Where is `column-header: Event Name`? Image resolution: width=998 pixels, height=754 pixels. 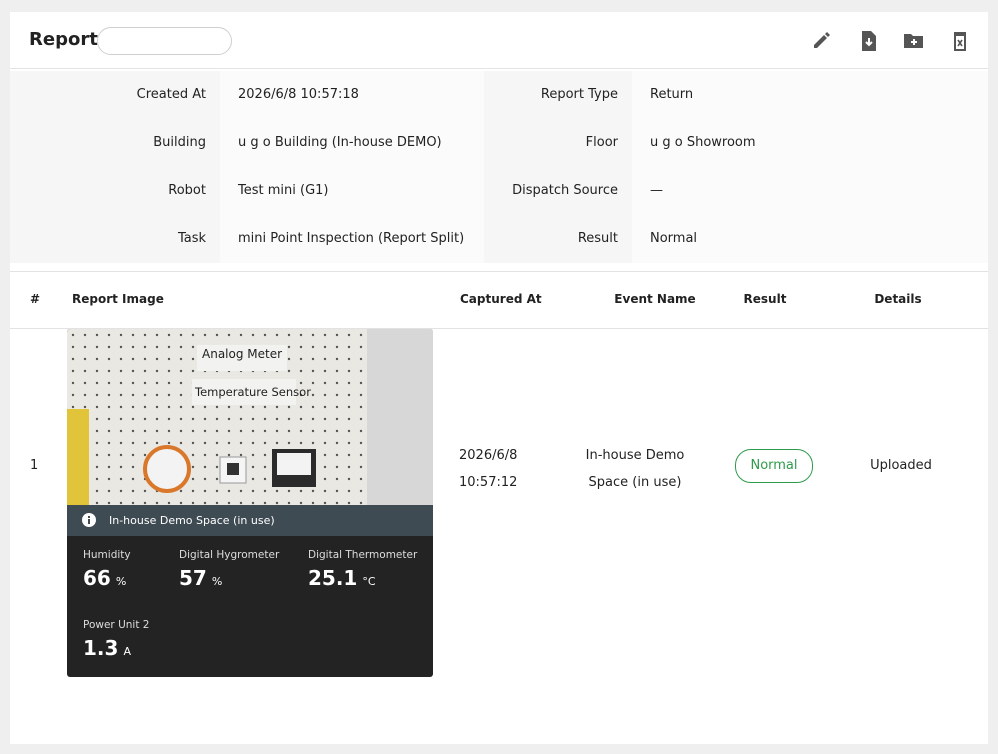
column-header: Event Name is located at coordinates (655, 299).